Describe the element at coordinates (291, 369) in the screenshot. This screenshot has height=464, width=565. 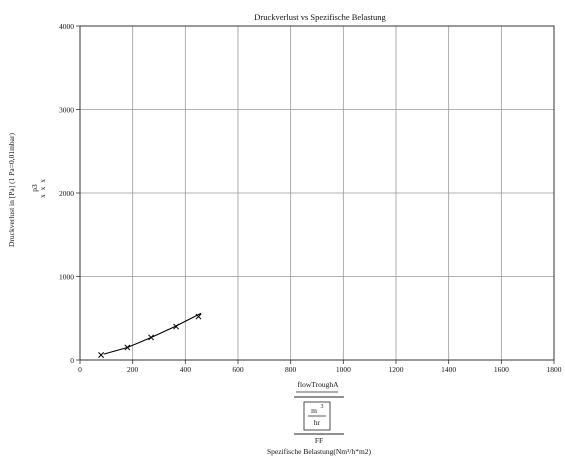
I see `x-tick-label: 800` at that location.